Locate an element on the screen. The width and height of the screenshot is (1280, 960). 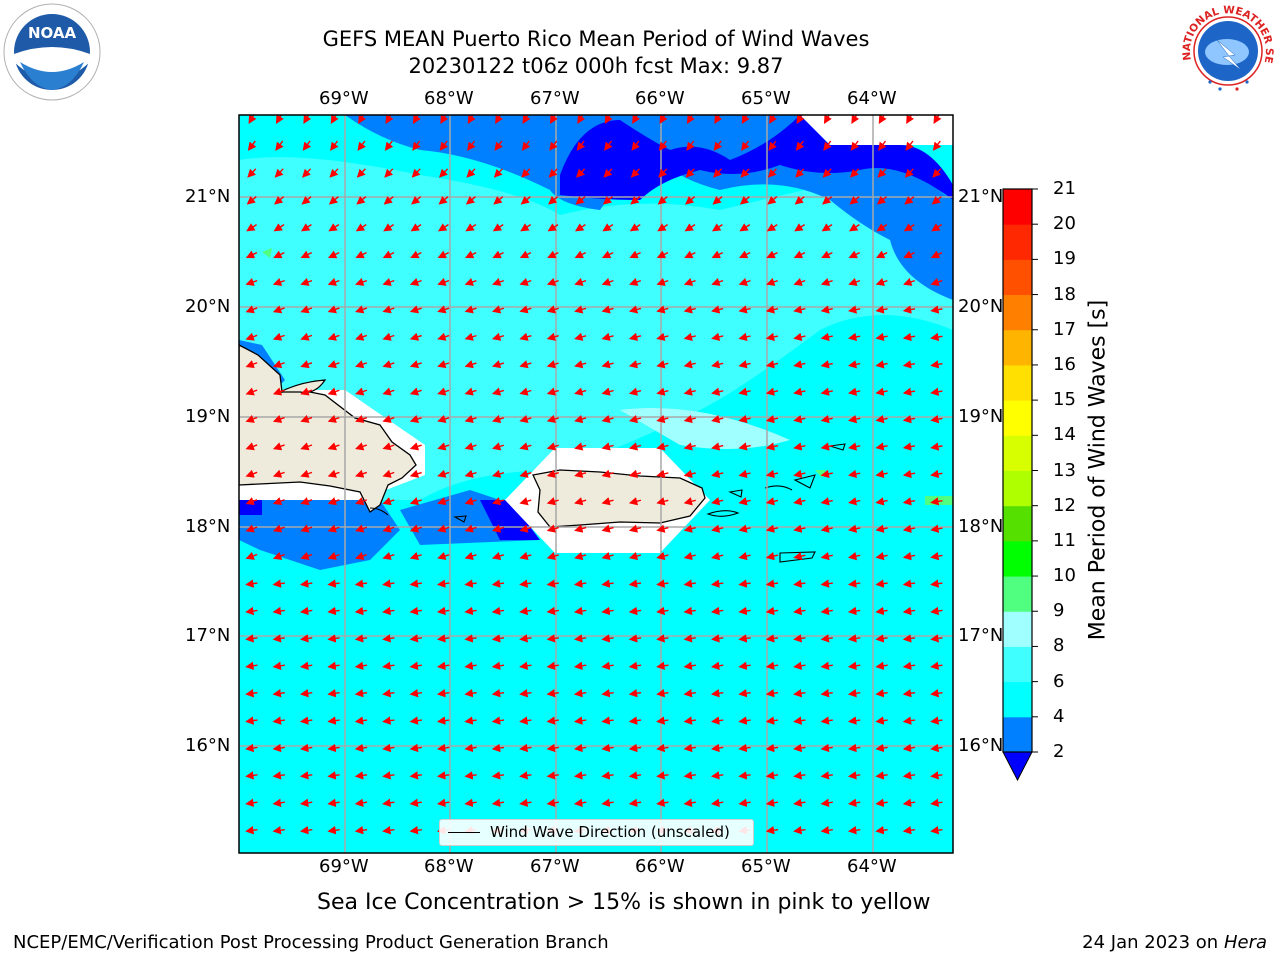
lon-label-top: 67°W is located at coordinates (555, 98).